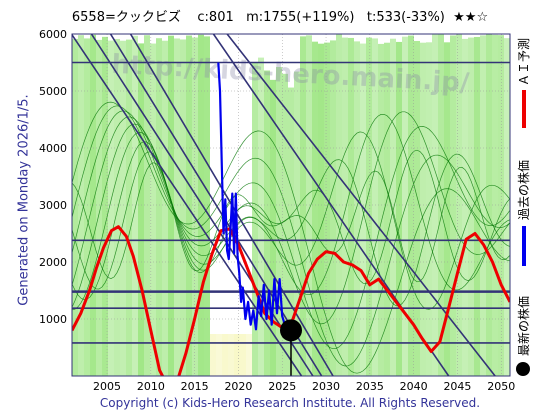  What do you see at coordinates (370, 386) in the screenshot?
I see `x-tick-label: 2035` at bounding box center [370, 386].